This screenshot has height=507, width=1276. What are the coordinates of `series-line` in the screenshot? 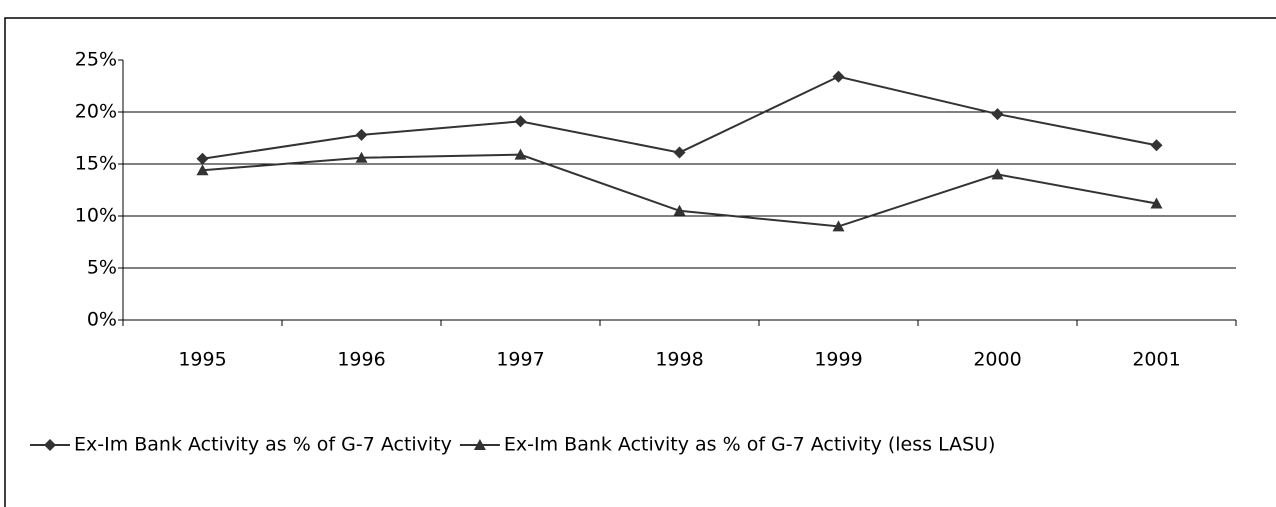 It's located at (679, 117).